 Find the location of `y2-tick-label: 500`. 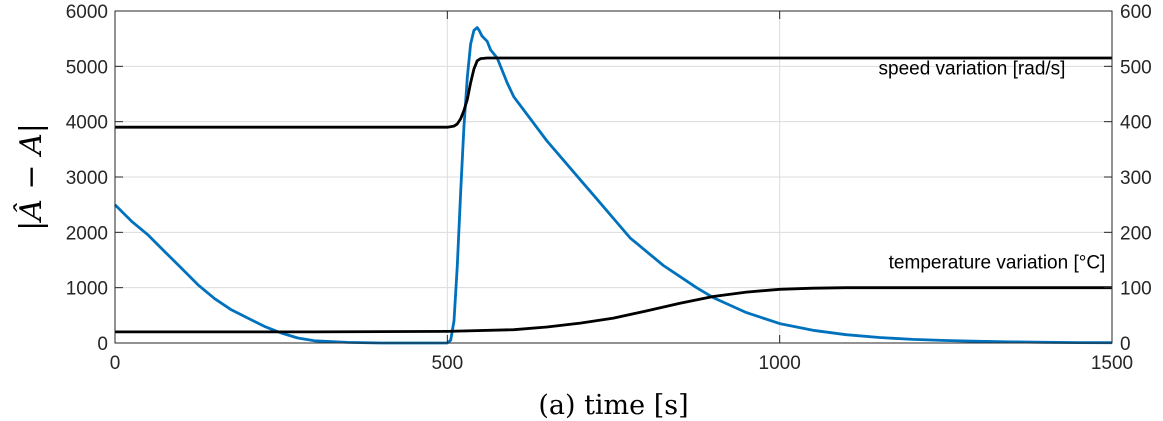

y2-tick-label: 500 is located at coordinates (1136, 67).